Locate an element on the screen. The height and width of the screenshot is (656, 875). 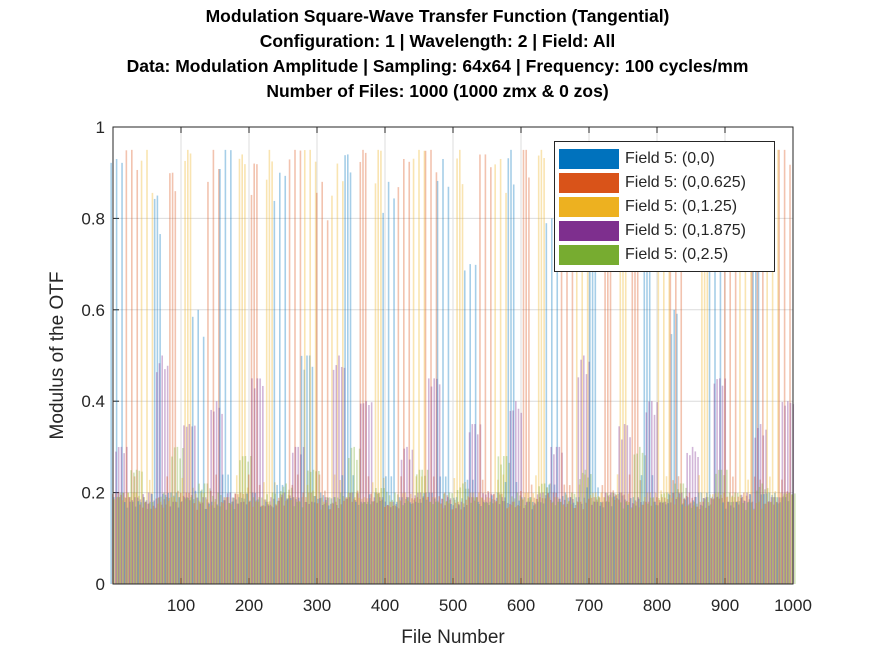
chart-title-line-4: Number of Files: 1000 (1000 zmx & 0 zos) is located at coordinates (437, 91).